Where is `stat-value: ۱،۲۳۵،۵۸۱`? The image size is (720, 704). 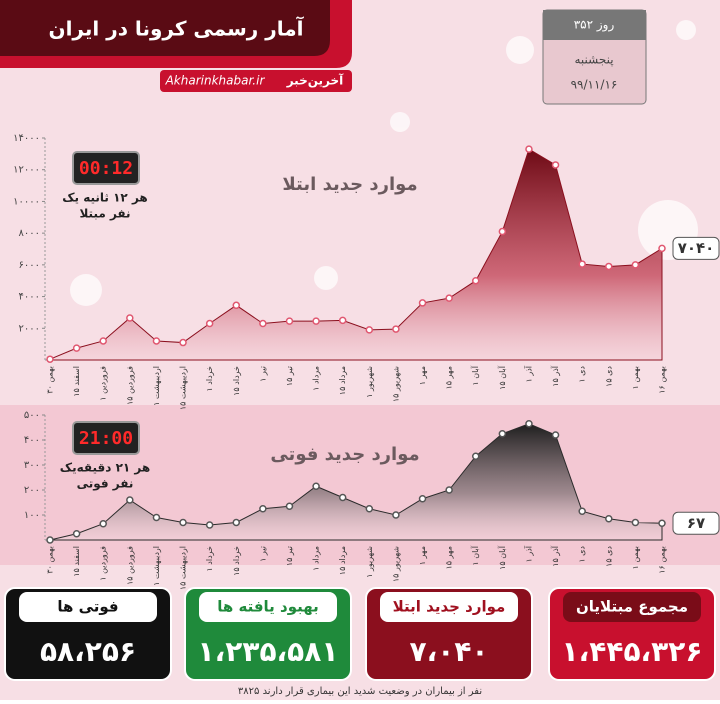
stat-value: ۱،۲۳۵،۵۸۱ is located at coordinates (268, 651).